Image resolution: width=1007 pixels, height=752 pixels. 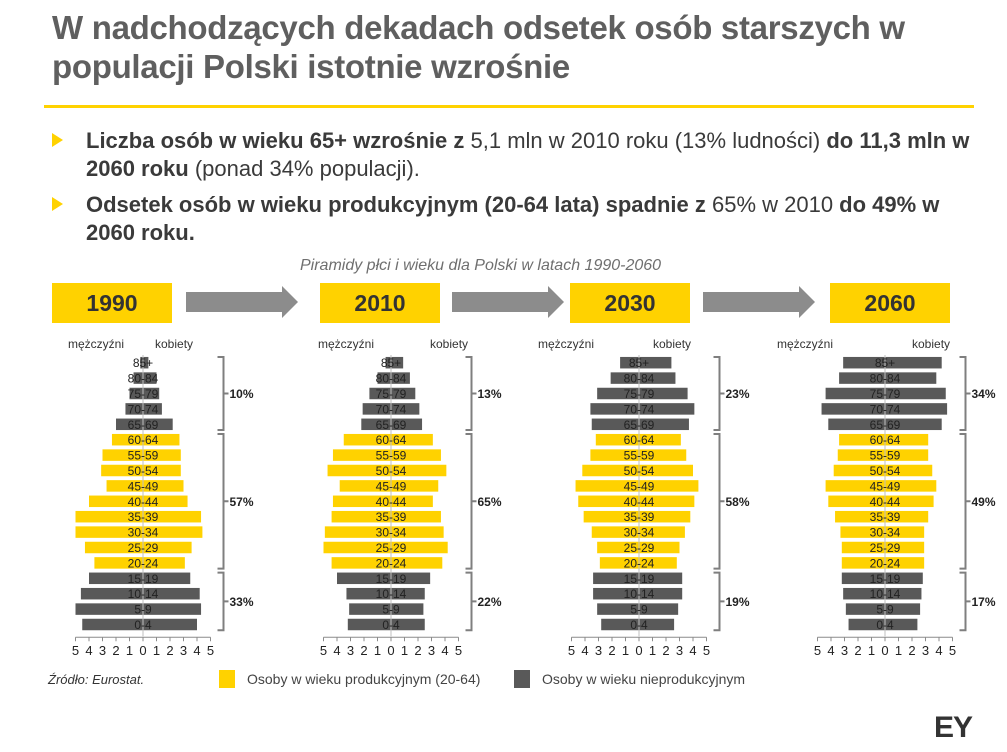 What do you see at coordinates (304, 168) in the screenshot?
I see `bullet-text: (ponad 34% populacji).` at bounding box center [304, 168].